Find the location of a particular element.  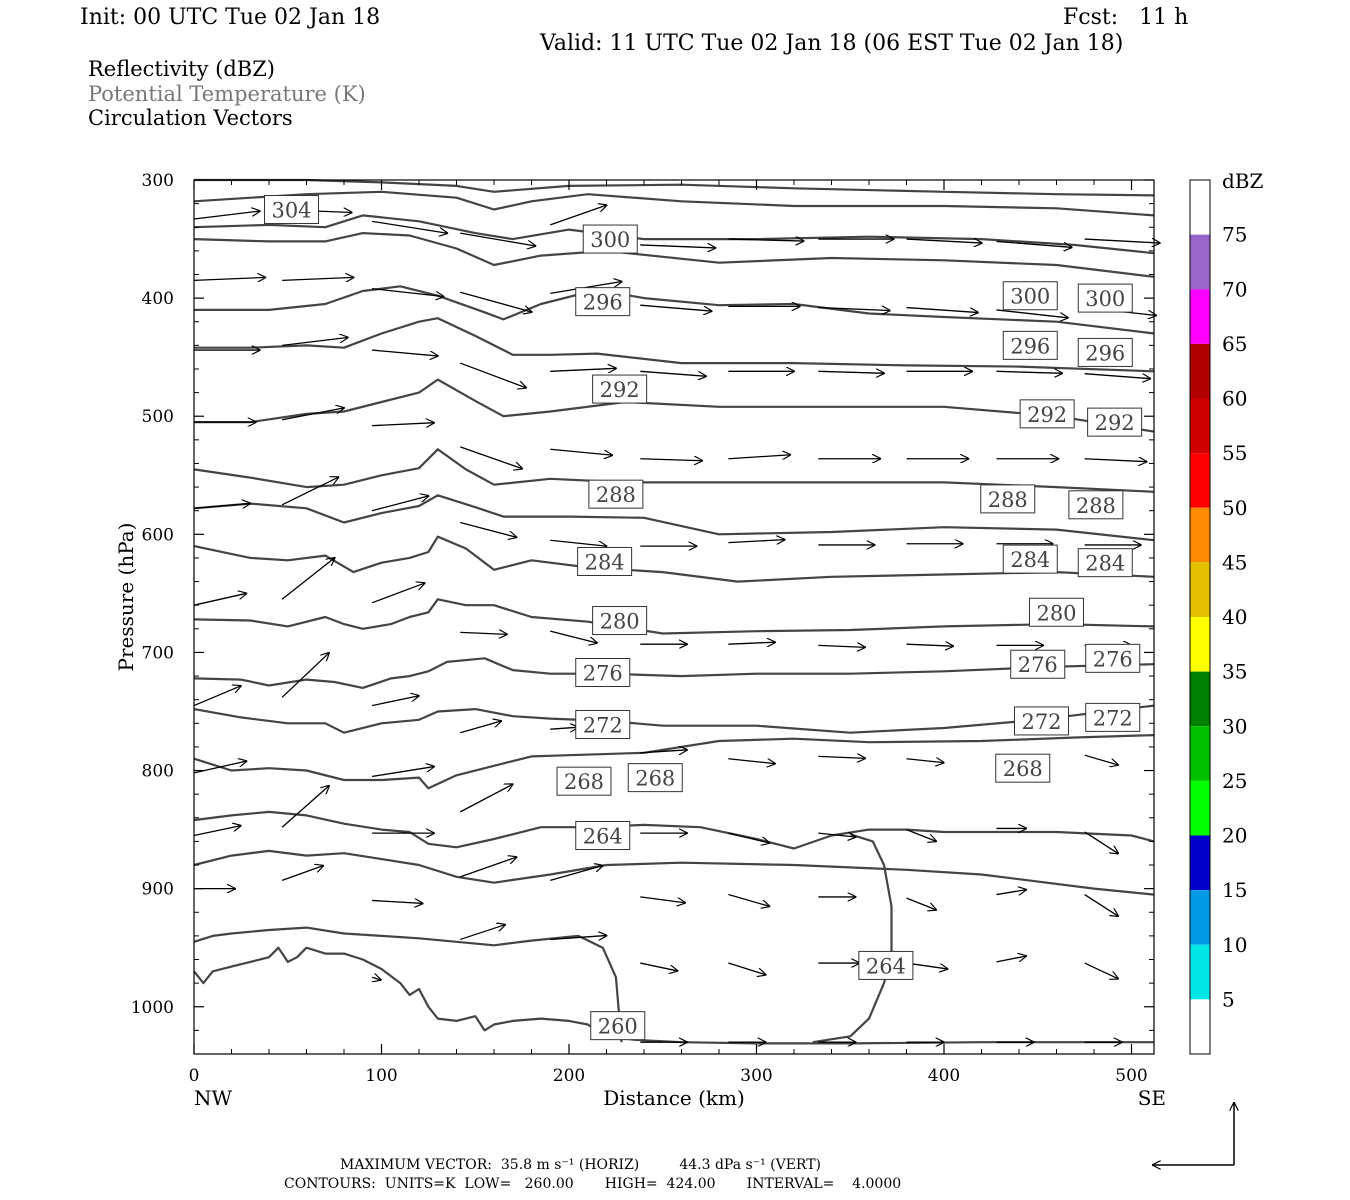

y-tick-label: 700 is located at coordinates (158, 653).